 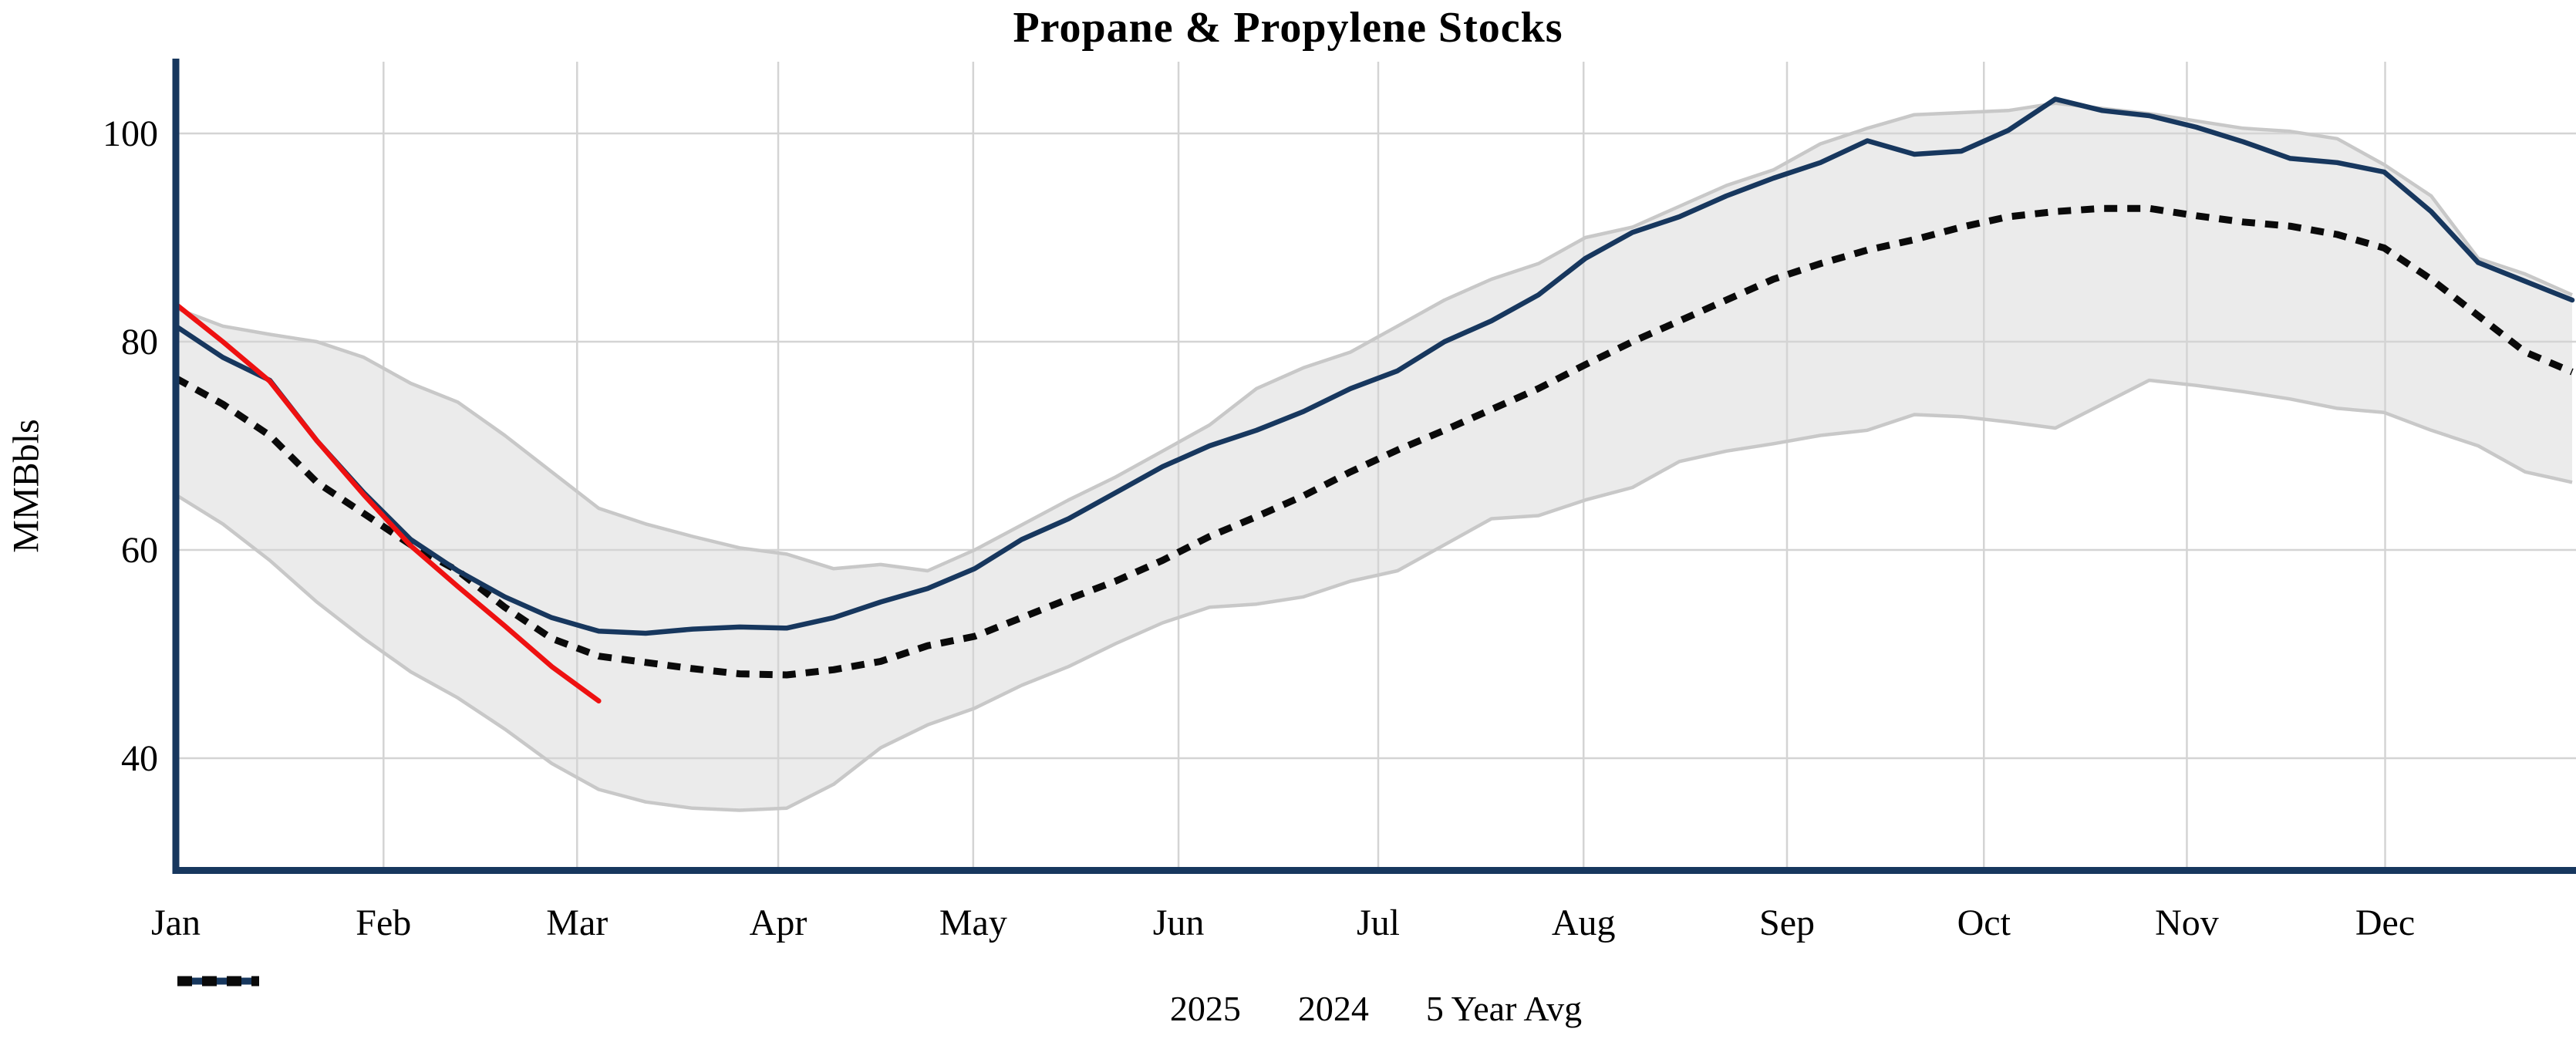 What do you see at coordinates (1205, 1008) in the screenshot?
I see `legend-label: 2025` at bounding box center [1205, 1008].